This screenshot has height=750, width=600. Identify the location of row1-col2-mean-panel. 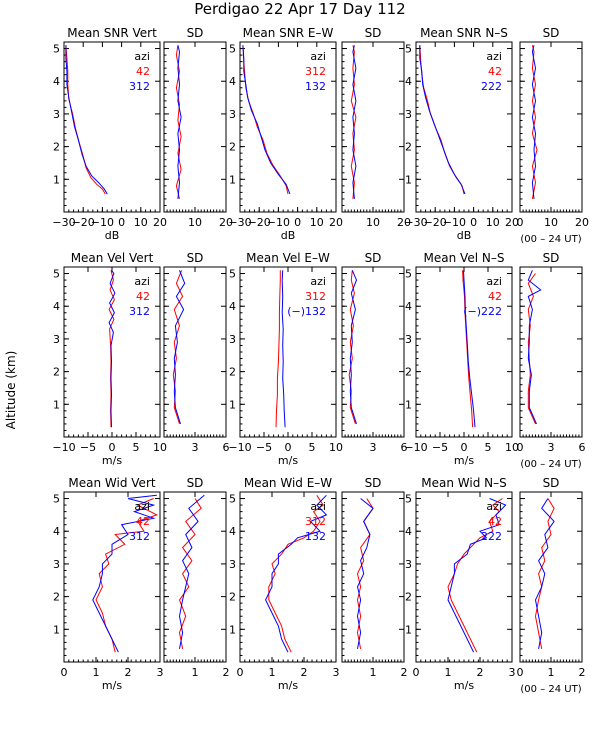
(464, 352).